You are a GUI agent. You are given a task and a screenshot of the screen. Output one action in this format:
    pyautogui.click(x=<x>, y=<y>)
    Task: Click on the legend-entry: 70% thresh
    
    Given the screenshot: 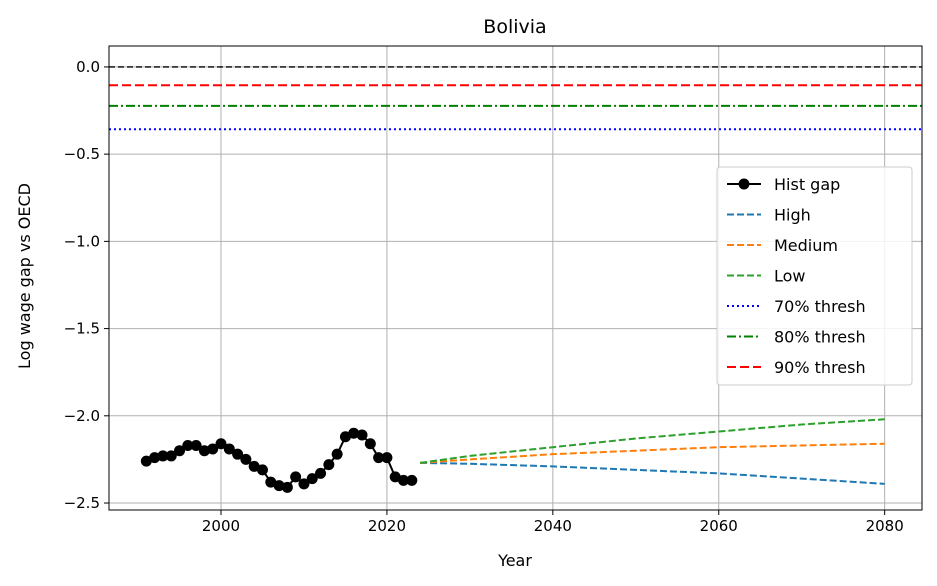 What is the action you would take?
    pyautogui.click(x=820, y=306)
    